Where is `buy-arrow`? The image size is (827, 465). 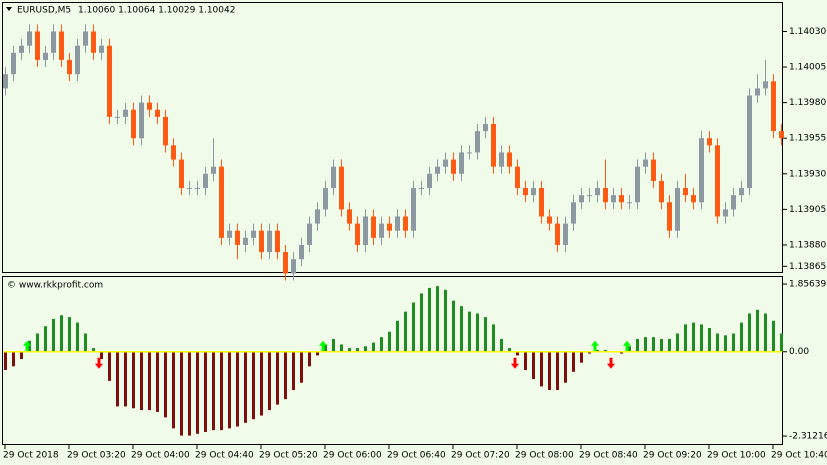
buy-arrow is located at coordinates (323, 346).